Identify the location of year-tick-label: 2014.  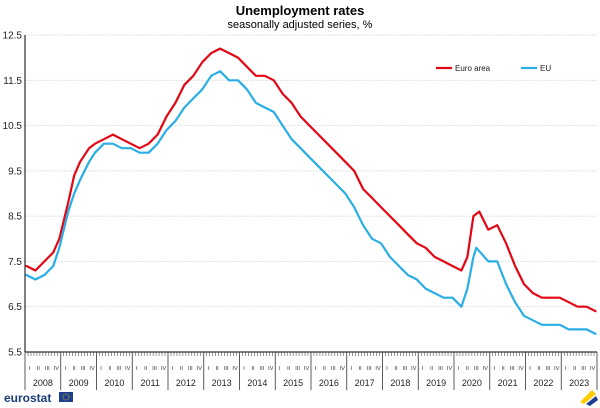
(257, 383).